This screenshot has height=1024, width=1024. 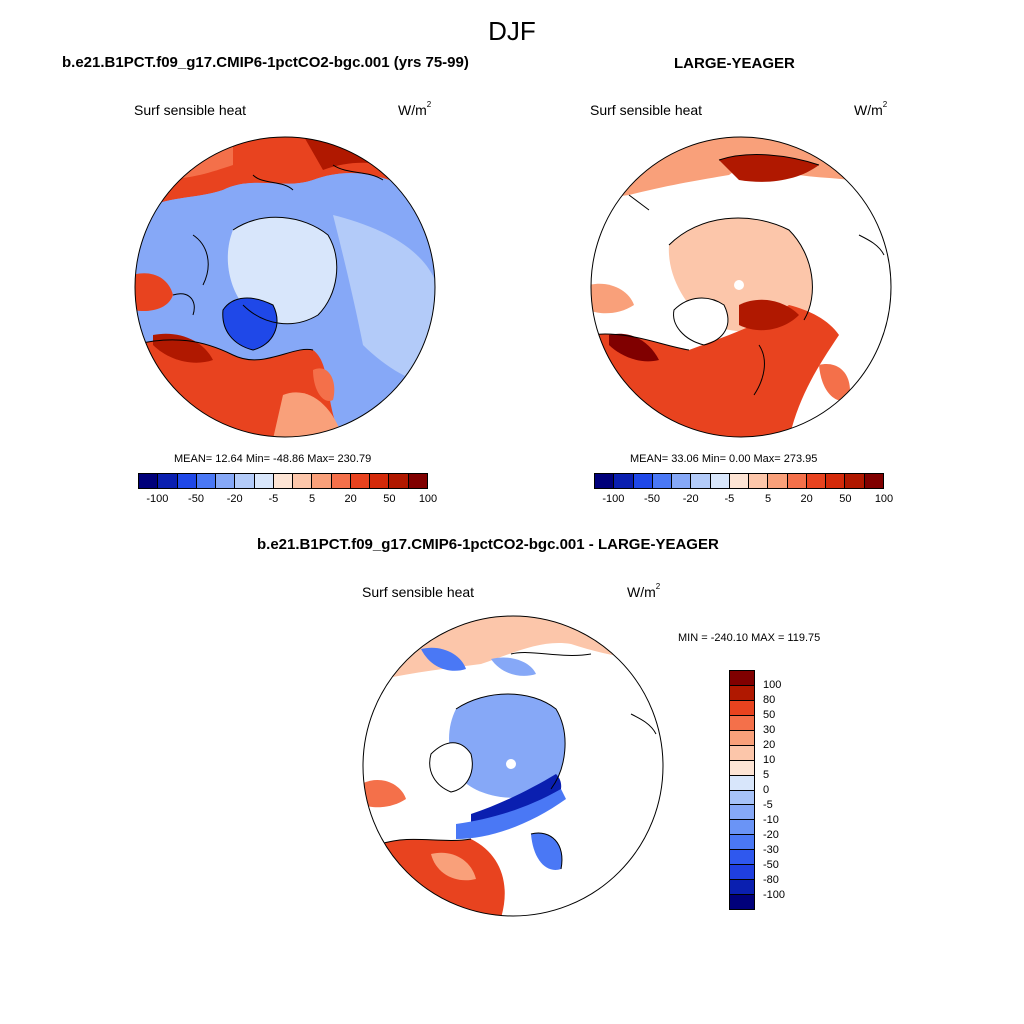 What do you see at coordinates (771, 880) in the screenshot?
I see `colorbar-tick-label: -80` at bounding box center [771, 880].